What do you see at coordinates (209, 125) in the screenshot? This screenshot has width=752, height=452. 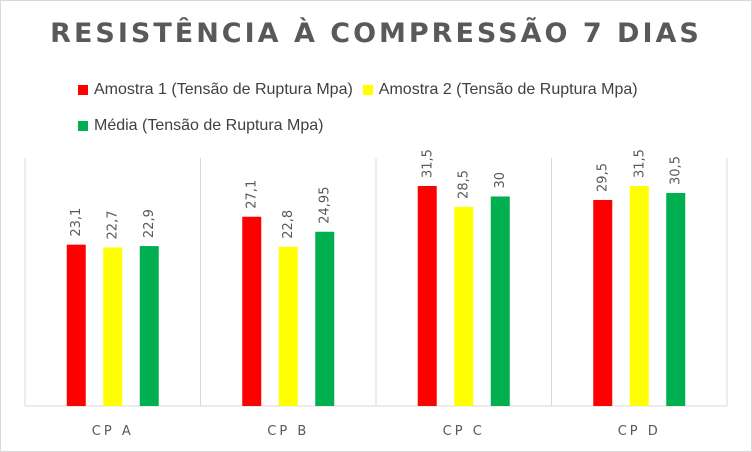 I see `legend-label-media: Média (Tensão de Ruptura Mpa)` at bounding box center [209, 125].